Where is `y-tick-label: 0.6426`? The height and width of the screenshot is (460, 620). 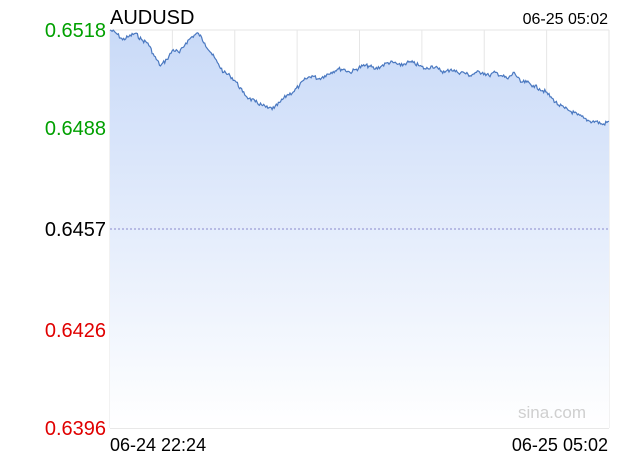 y-tick-label: 0.6426 is located at coordinates (75, 331).